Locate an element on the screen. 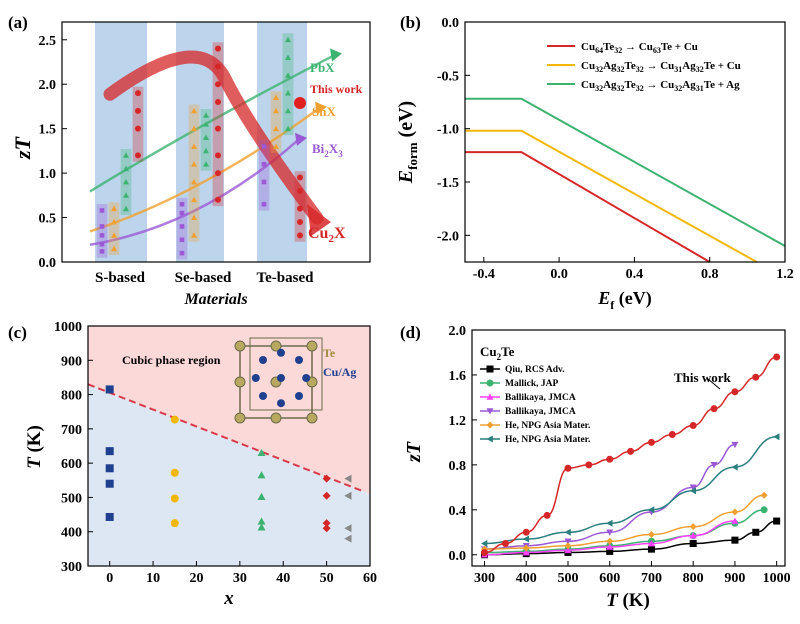  x-axis-label-b: Ef (eV) is located at coordinates (624, 300).